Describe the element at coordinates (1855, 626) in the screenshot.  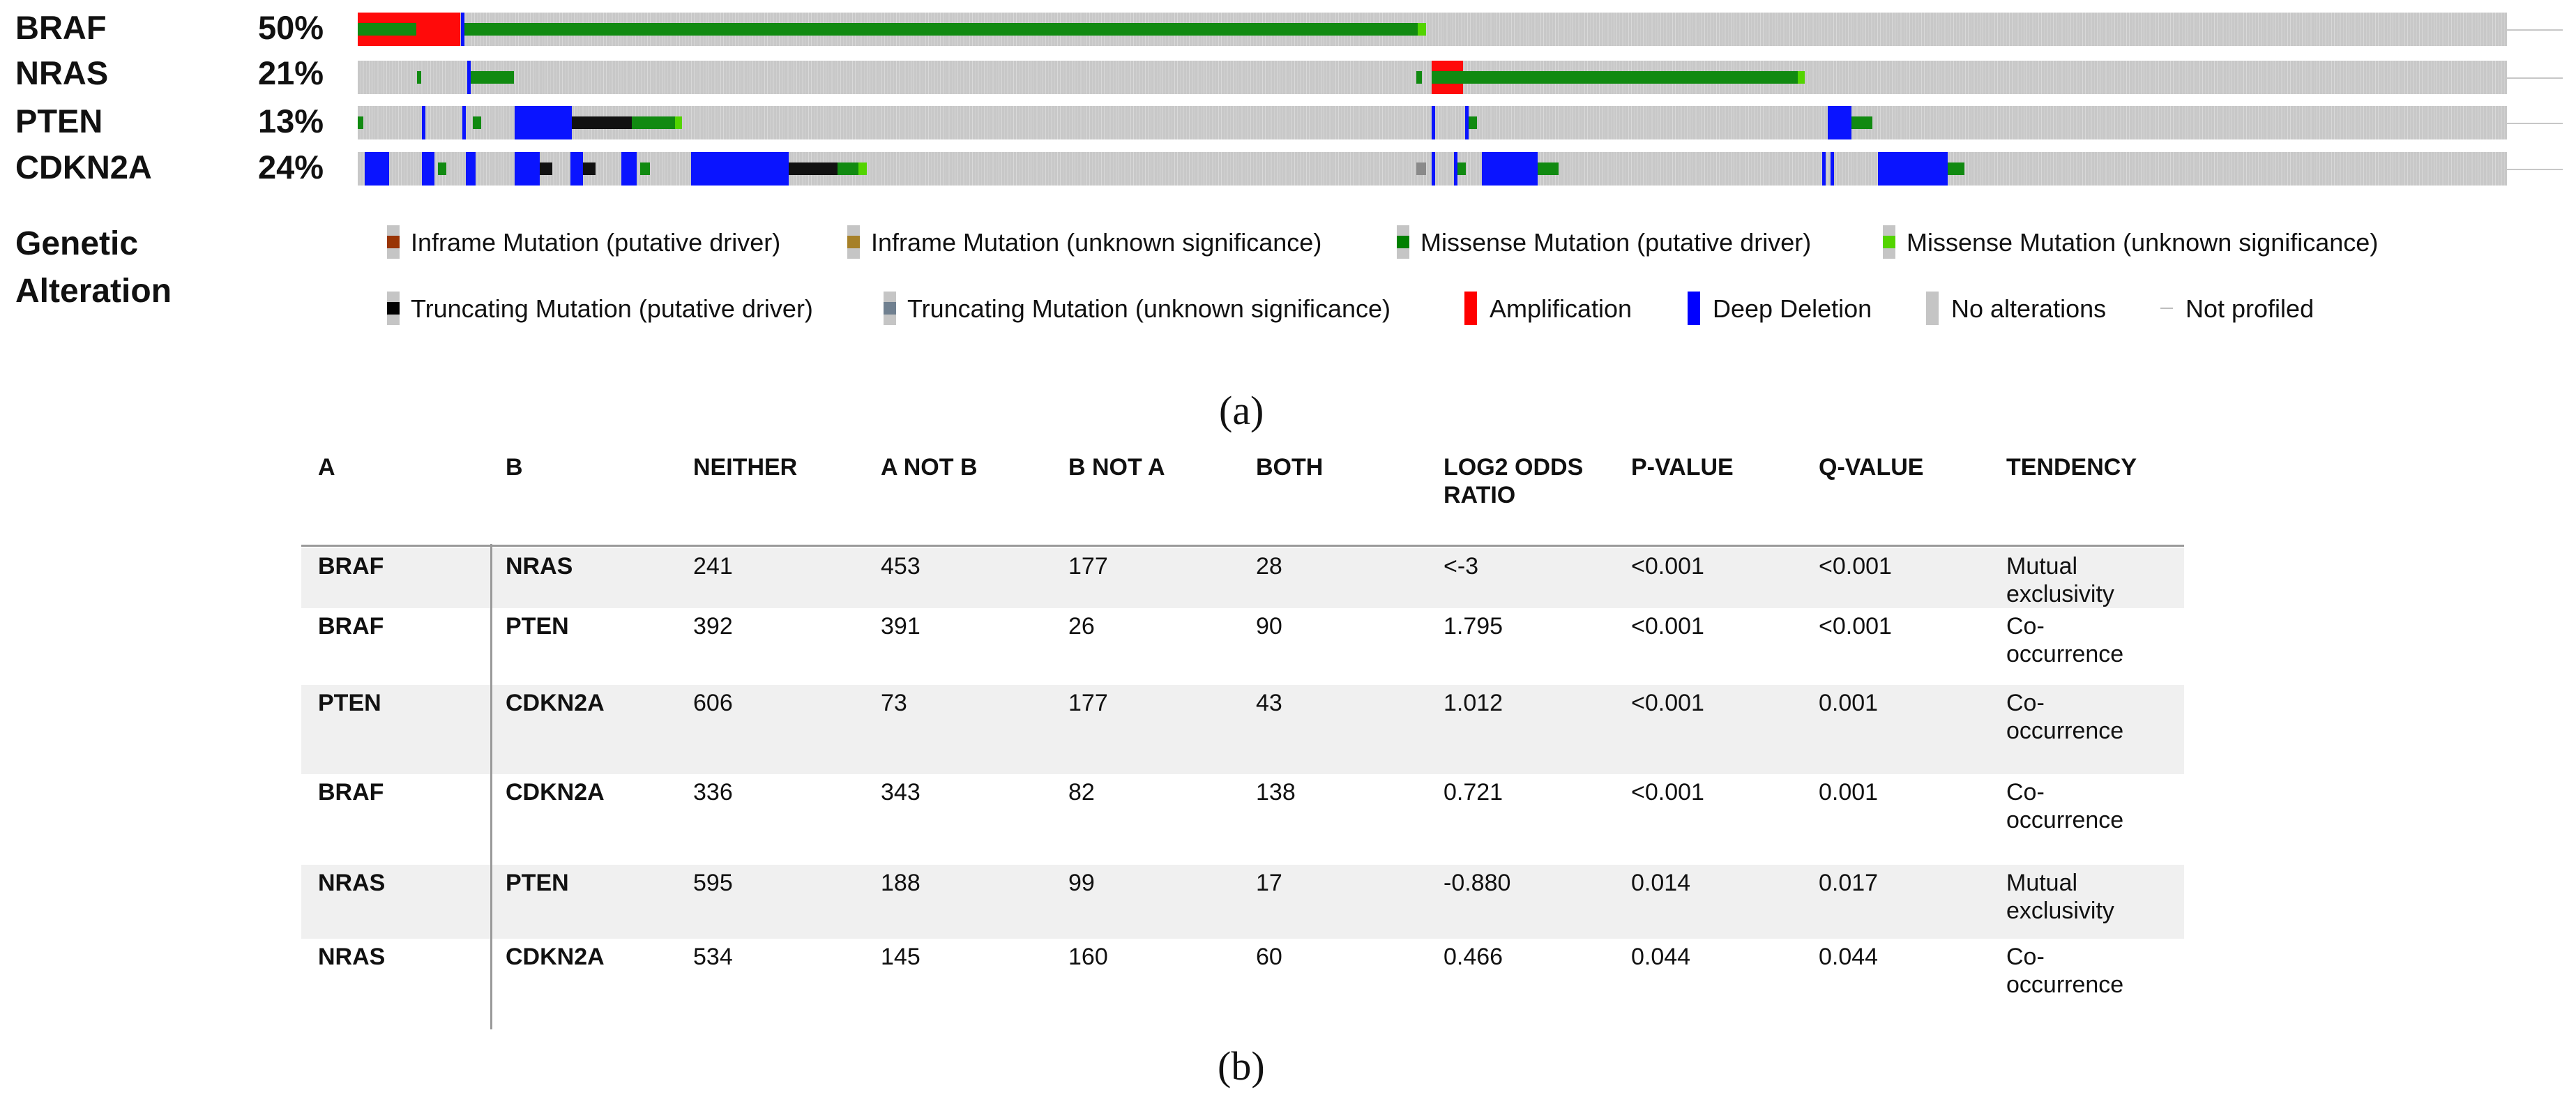
I see `table-cell-q: <0.001` at that location.